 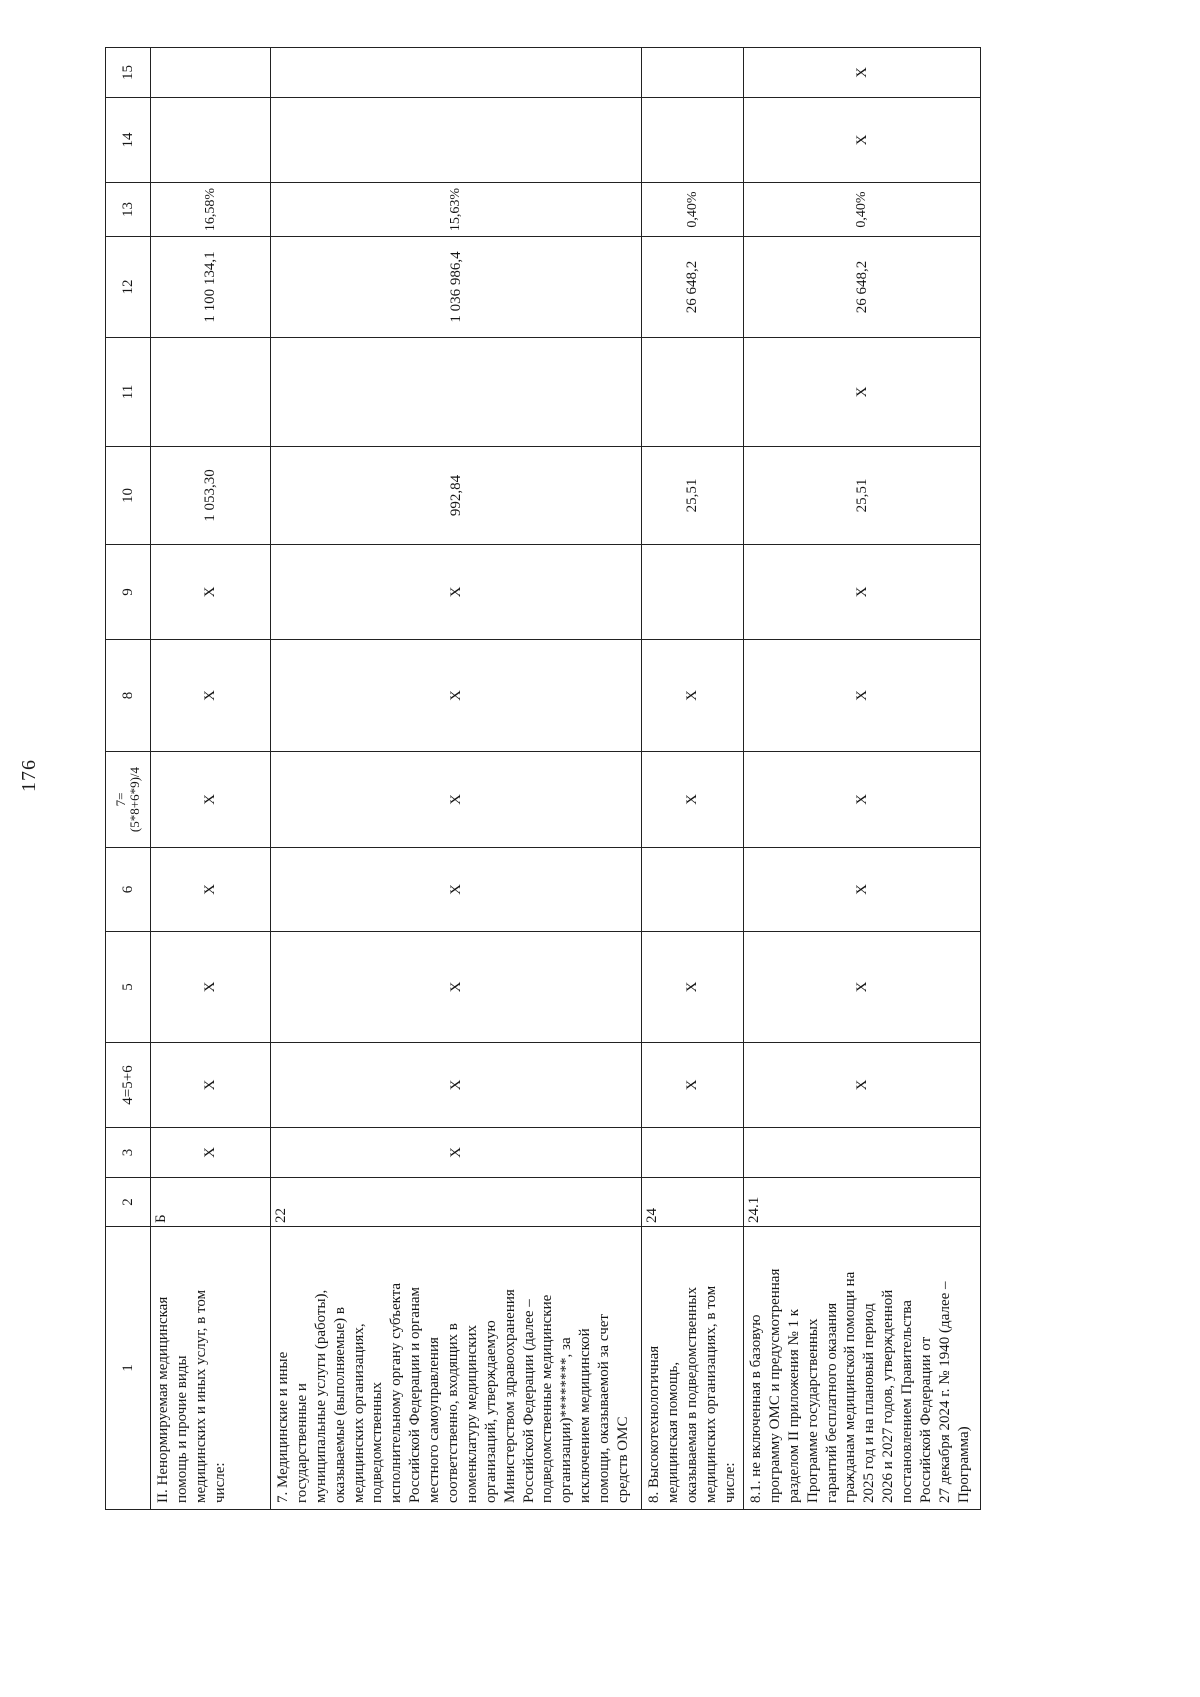 I want to click on column-header-8: 8, so click(x=128, y=695).